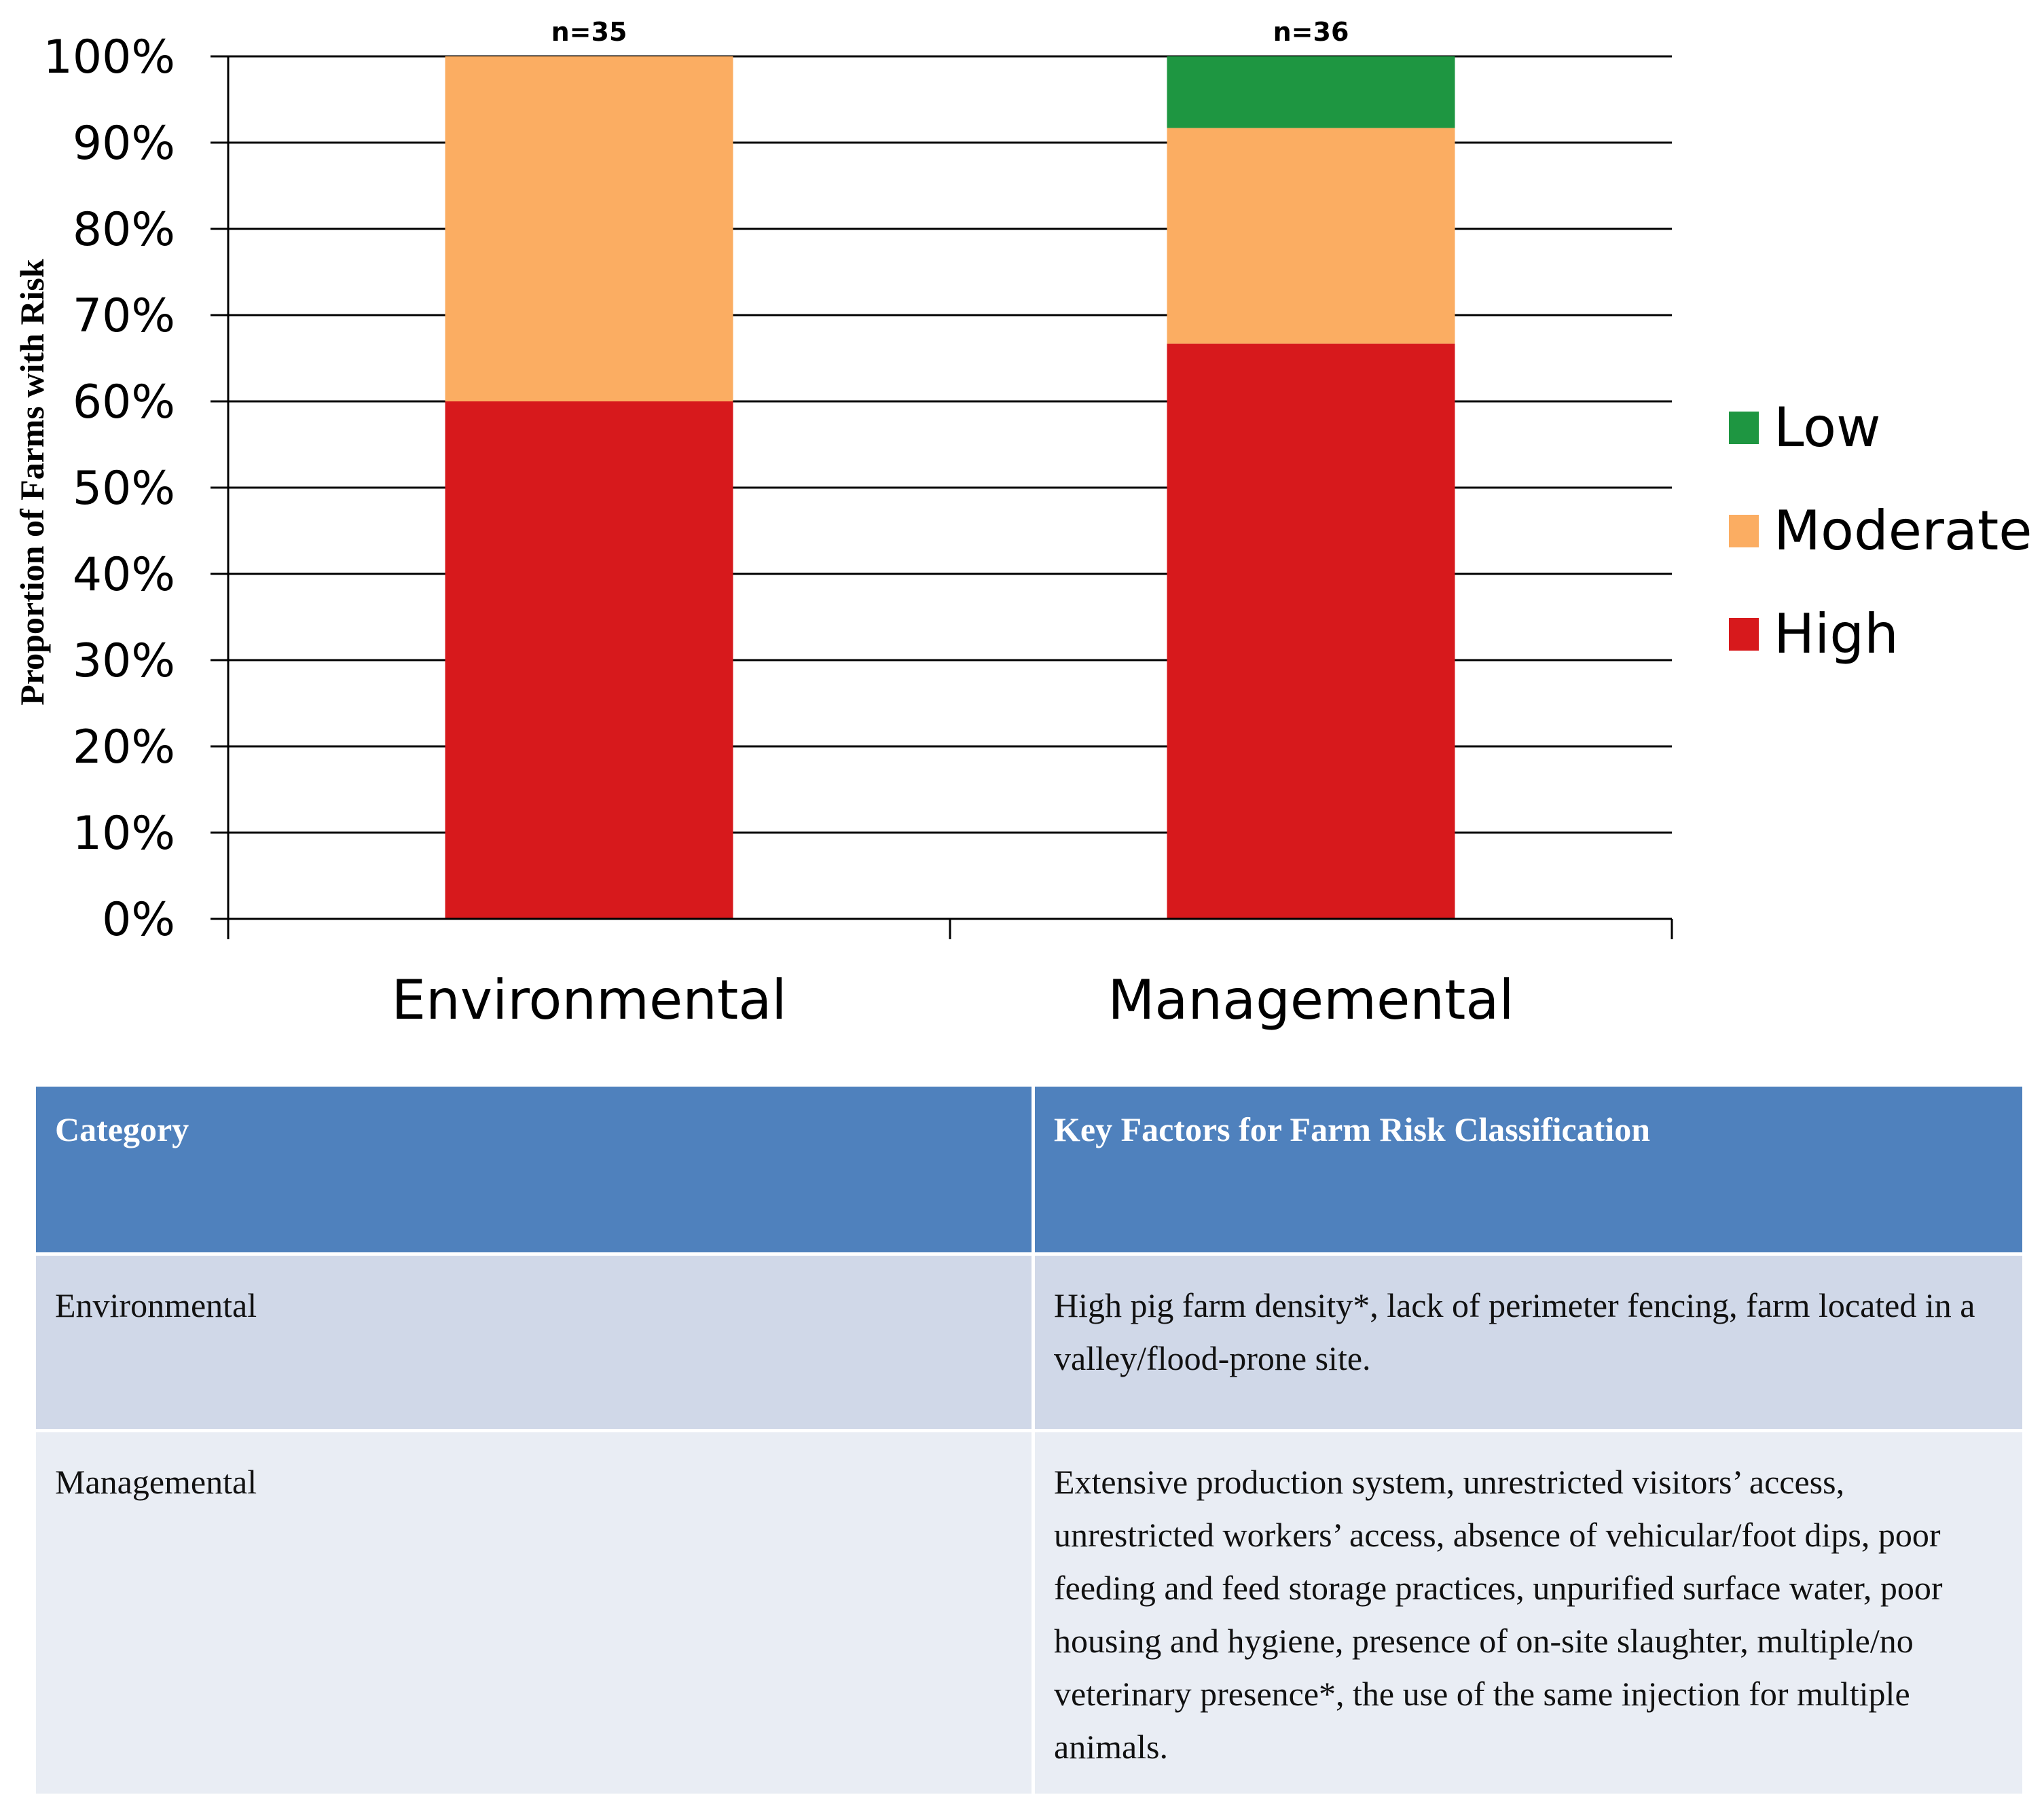  I want to click on y-tick-label: 60%, so click(124, 403).